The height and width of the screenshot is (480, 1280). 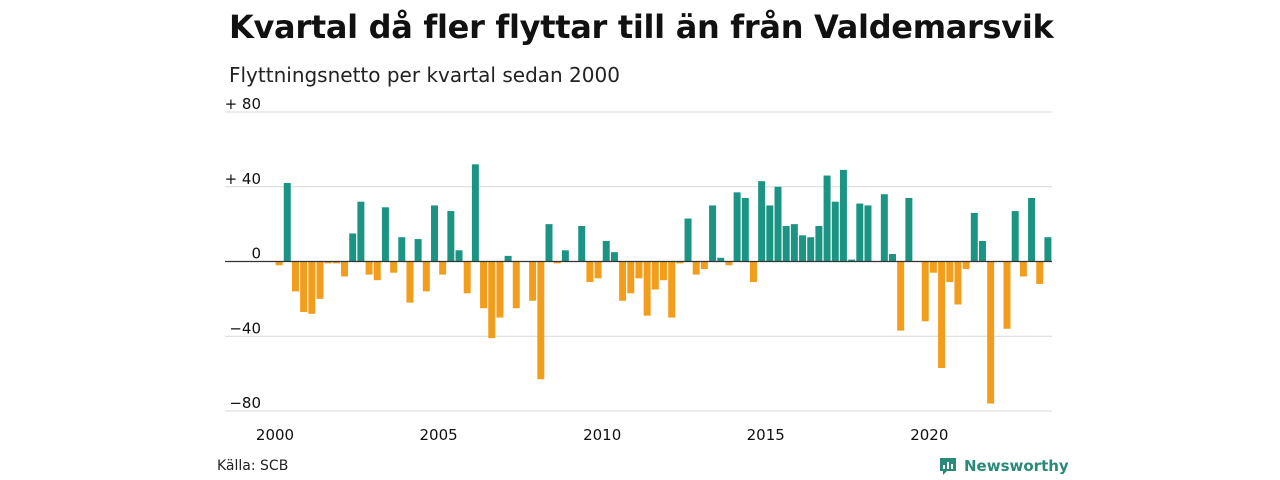 I want to click on x-tick-label: 2010, so click(x=602, y=435).